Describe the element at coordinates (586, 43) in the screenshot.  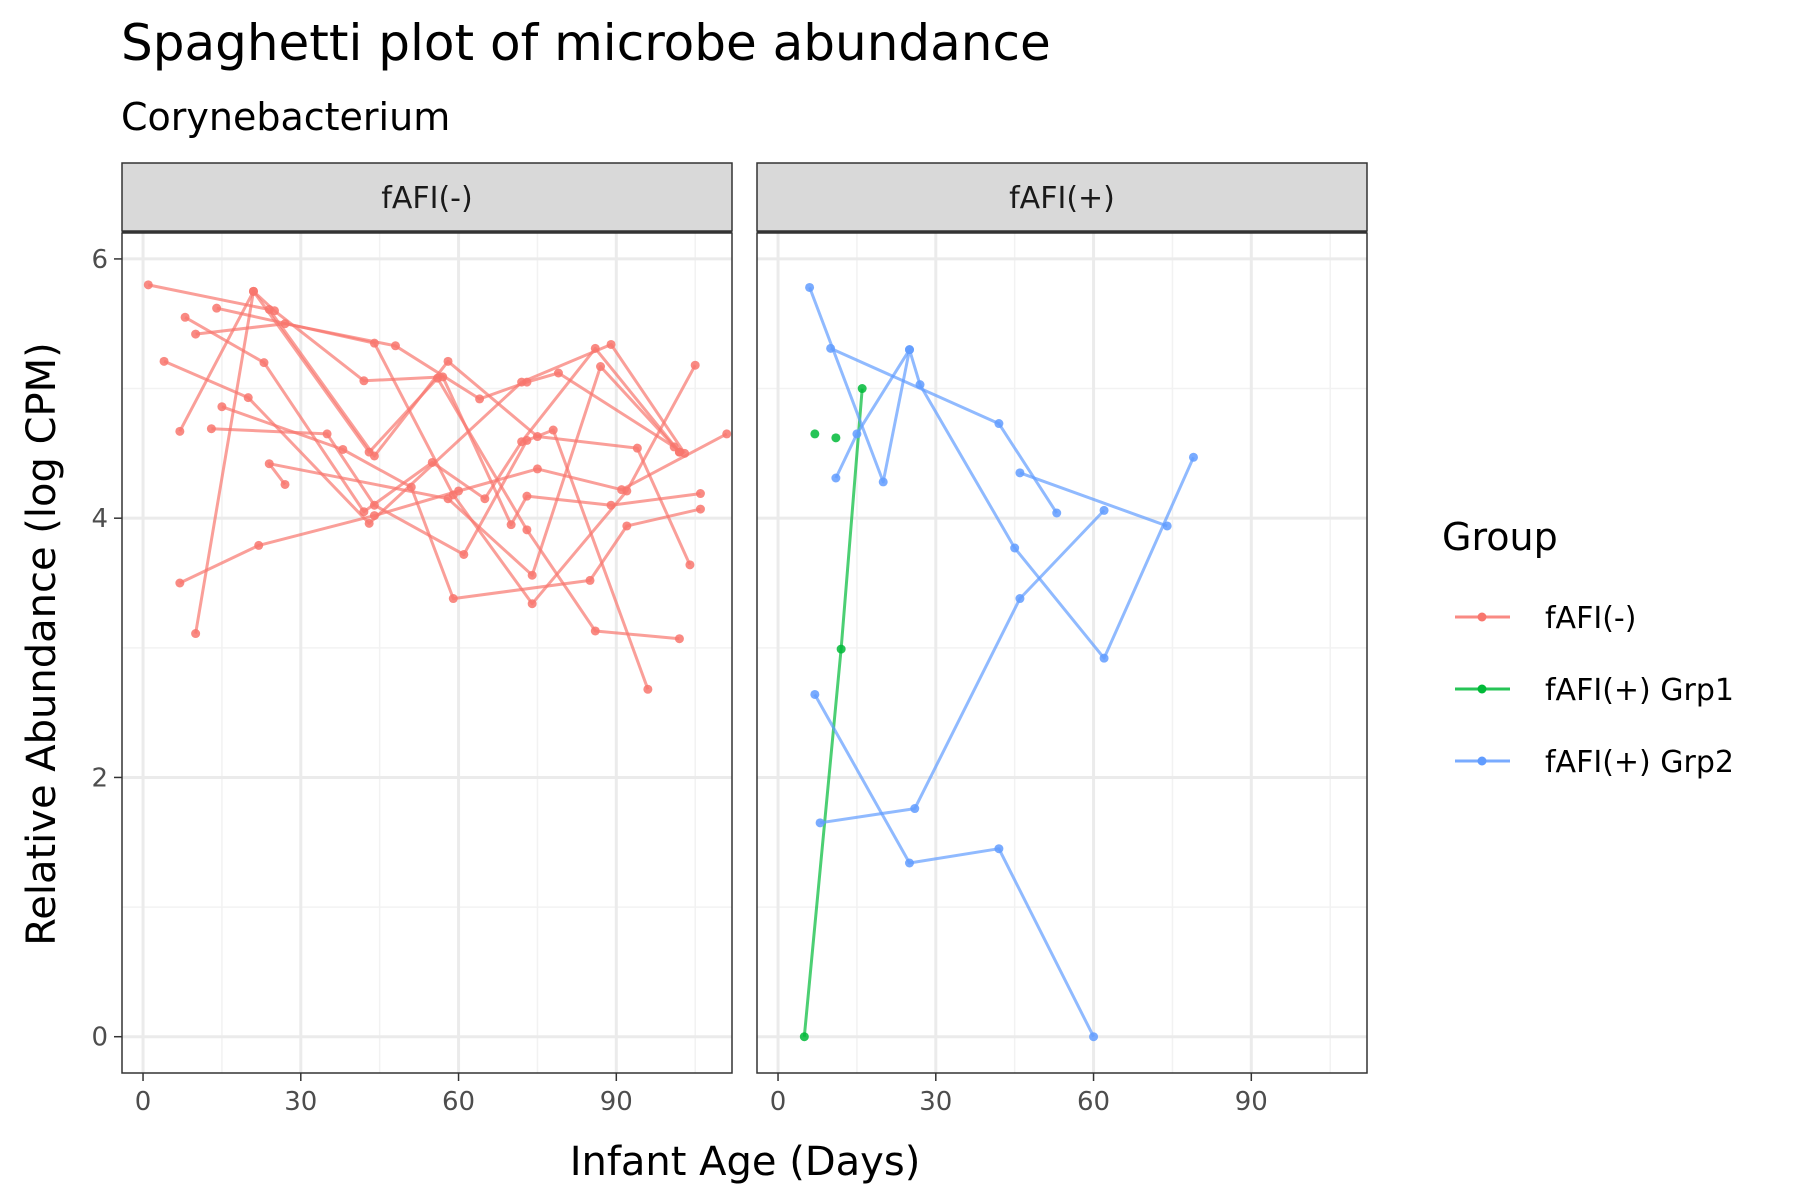
I see `chart-title: Spaghetti plot of microbe abundance` at that location.